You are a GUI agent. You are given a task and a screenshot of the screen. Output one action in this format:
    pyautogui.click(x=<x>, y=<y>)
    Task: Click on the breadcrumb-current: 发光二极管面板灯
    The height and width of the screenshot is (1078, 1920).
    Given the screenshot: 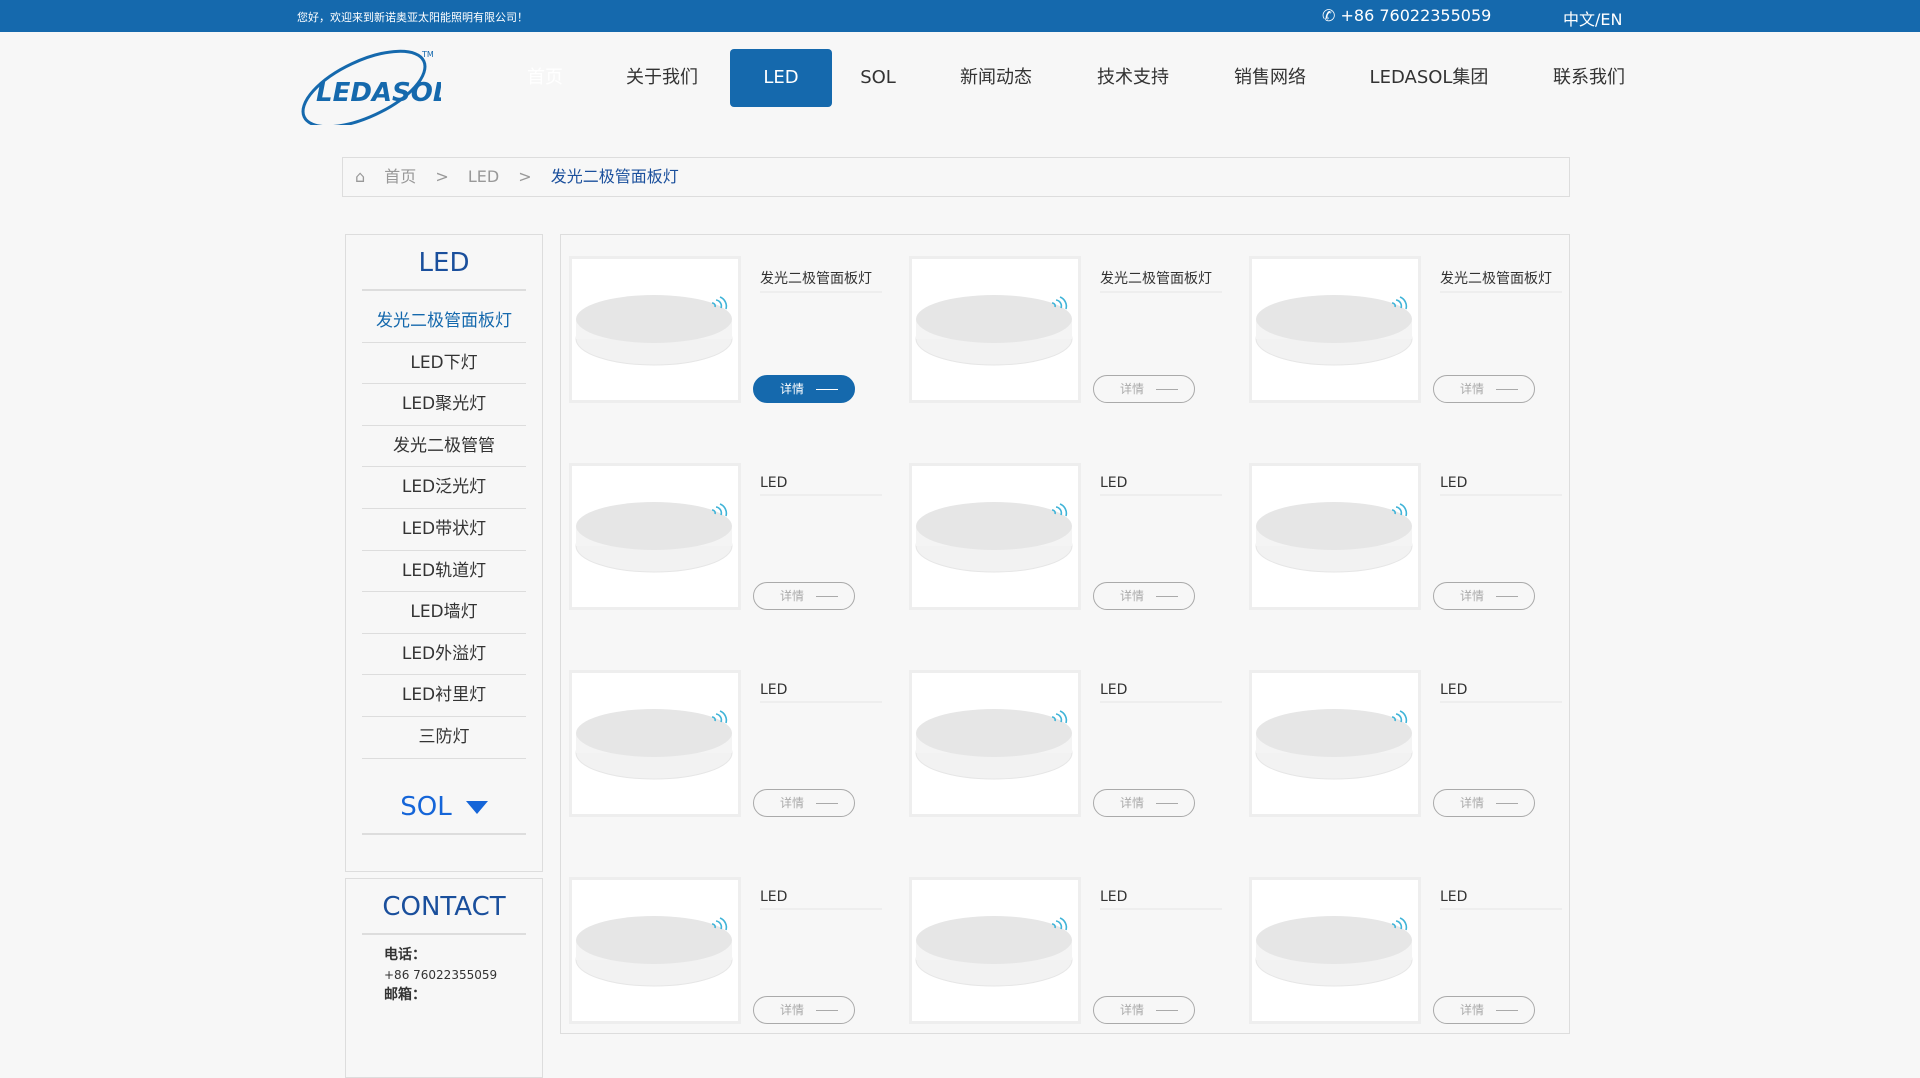 What is the action you would take?
    pyautogui.click(x=614, y=176)
    